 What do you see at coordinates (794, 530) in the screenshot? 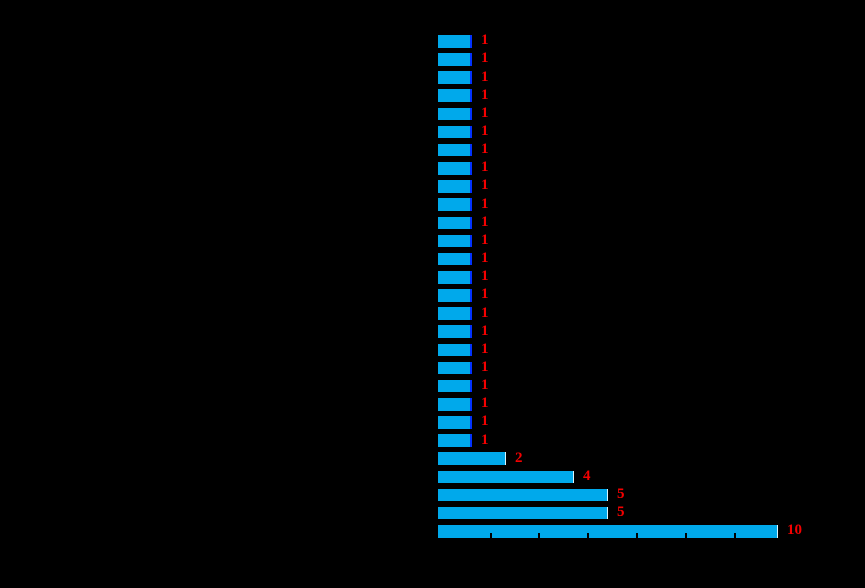
I see `bar-value-label: 10` at bounding box center [794, 530].